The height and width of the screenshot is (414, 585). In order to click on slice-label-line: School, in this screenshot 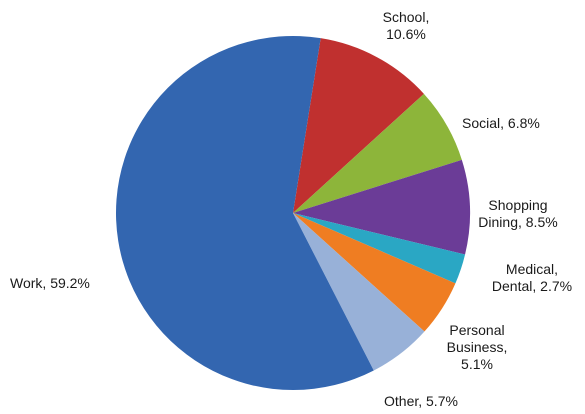, I will do `click(406, 17)`.